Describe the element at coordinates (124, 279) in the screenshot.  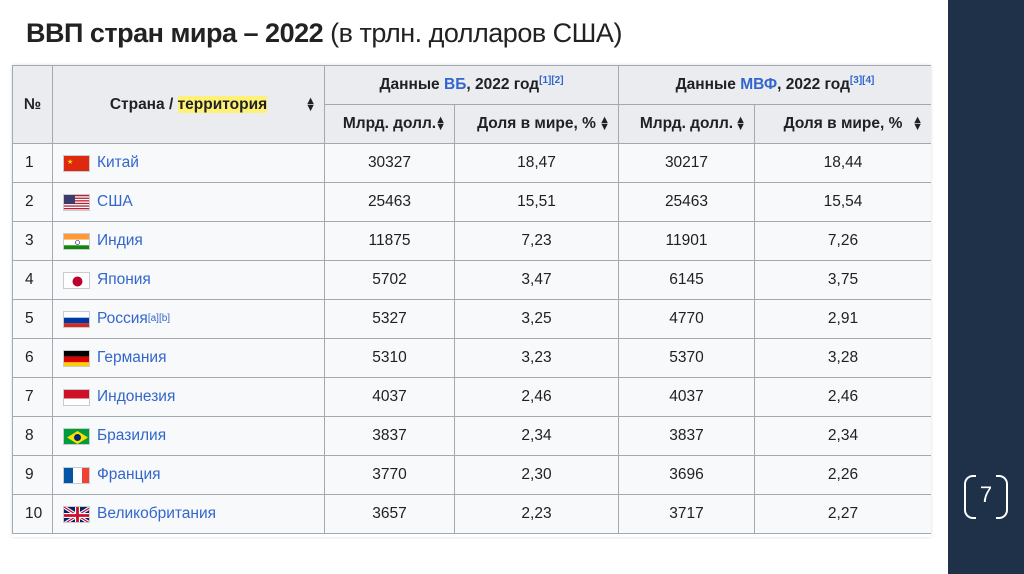
I see `country-link: Япония` at that location.